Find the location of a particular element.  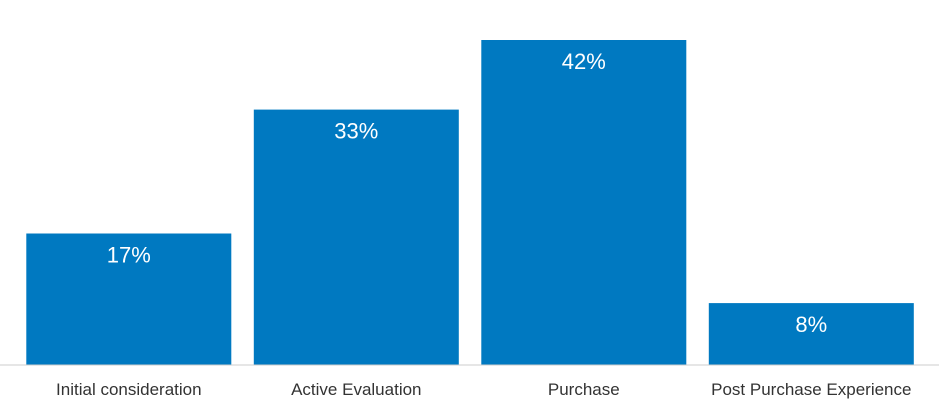

category-label-2: Purchase is located at coordinates (584, 389).